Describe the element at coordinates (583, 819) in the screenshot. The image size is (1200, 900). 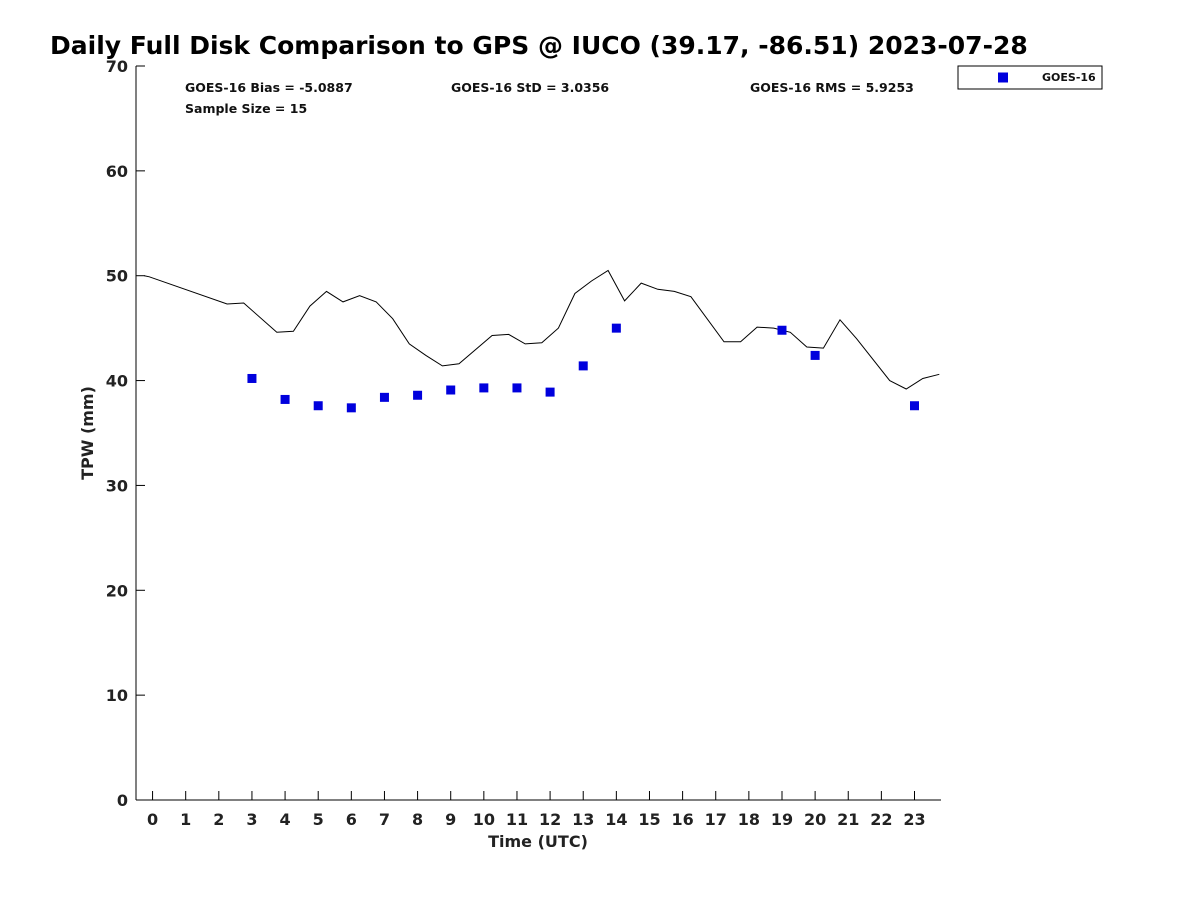
I see `x-tick-label: 13` at that location.